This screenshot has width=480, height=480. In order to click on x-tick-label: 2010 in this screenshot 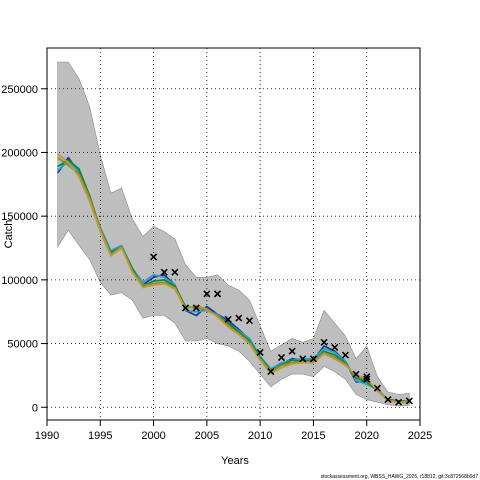, I will do `click(260, 436)`.